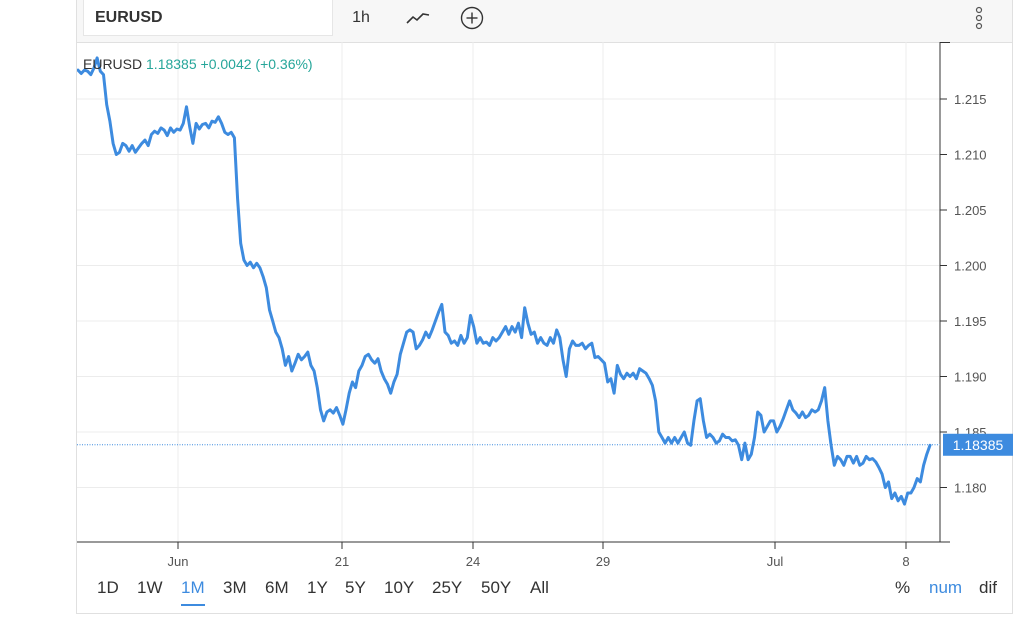  I want to click on price-label: 1.18385, so click(978, 445).